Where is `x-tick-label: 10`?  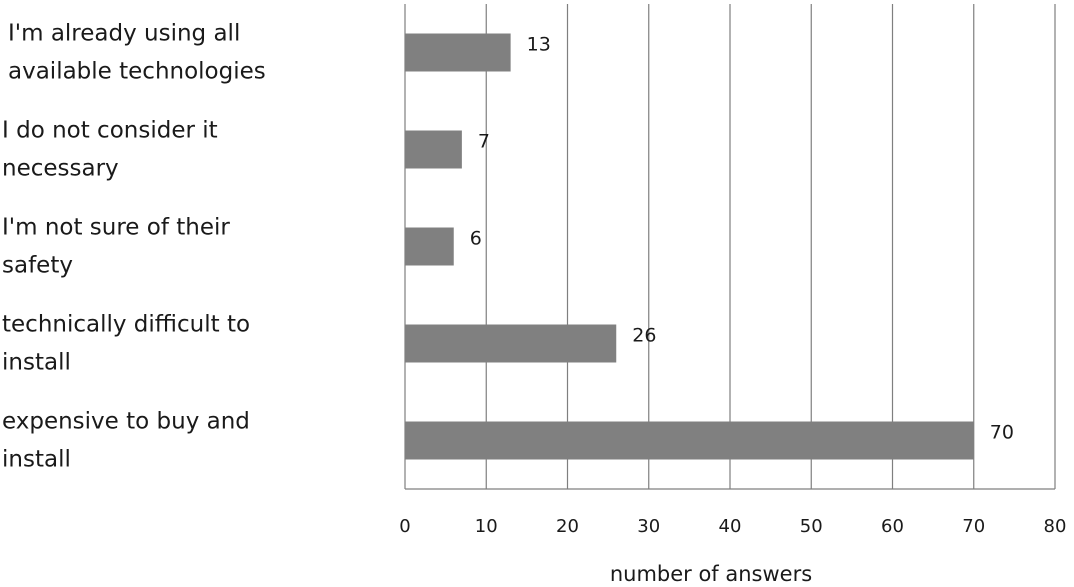
x-tick-label: 10 is located at coordinates (486, 526).